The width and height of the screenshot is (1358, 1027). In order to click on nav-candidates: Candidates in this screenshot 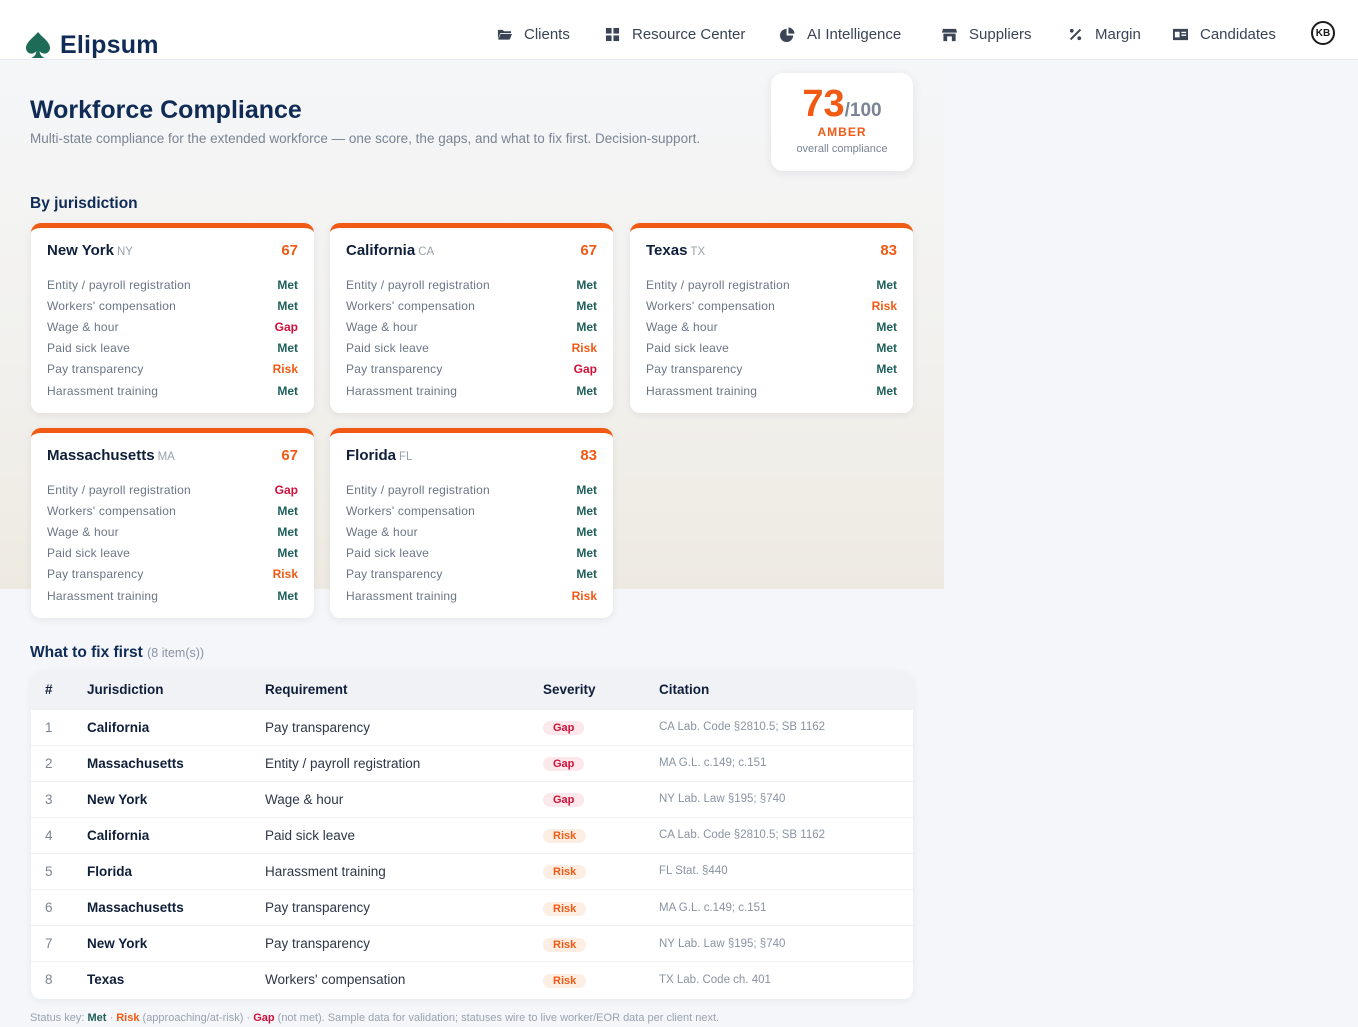, I will do `click(1224, 34)`.